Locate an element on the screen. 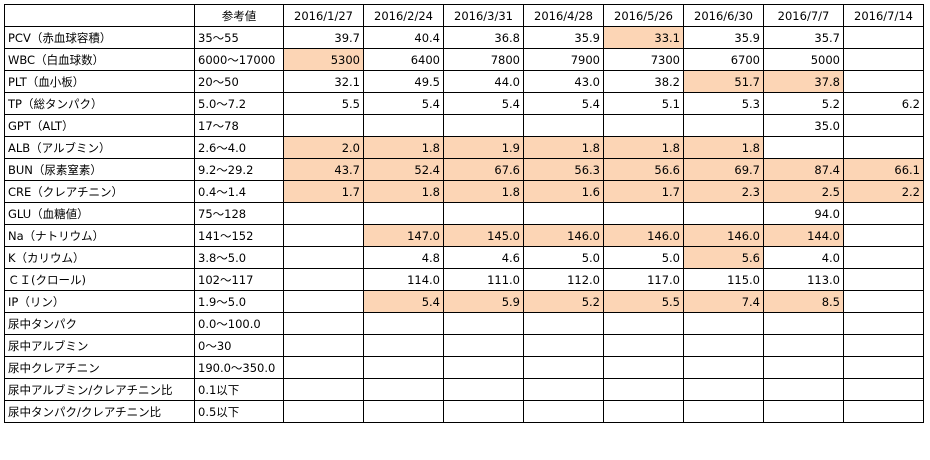 The height and width of the screenshot is (460, 930). value-cell: 35.9 is located at coordinates (723, 37).